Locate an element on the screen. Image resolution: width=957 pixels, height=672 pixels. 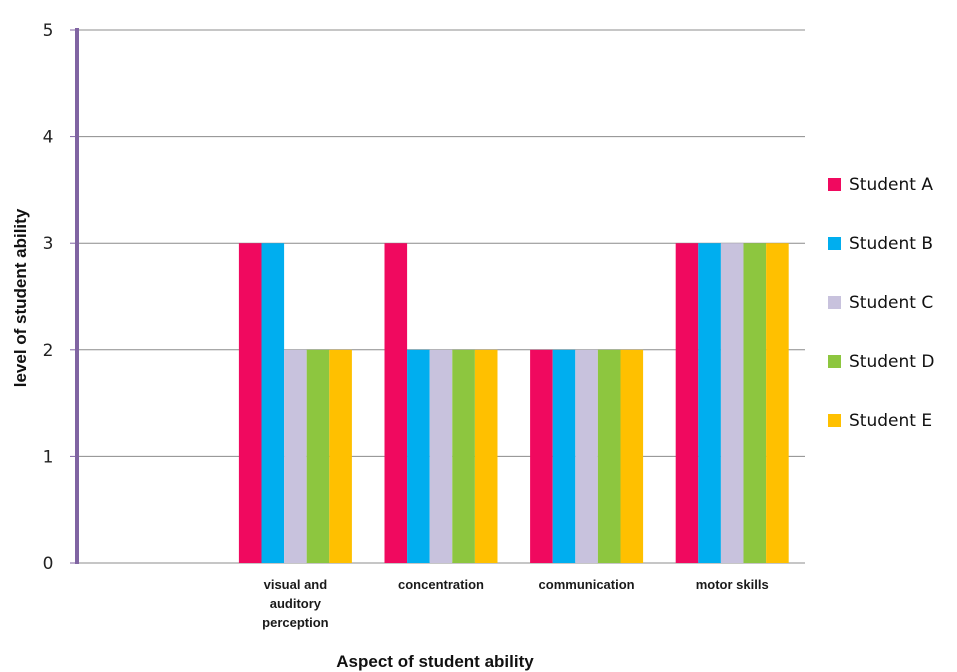
x-category-label: visual and is located at coordinates (296, 584).